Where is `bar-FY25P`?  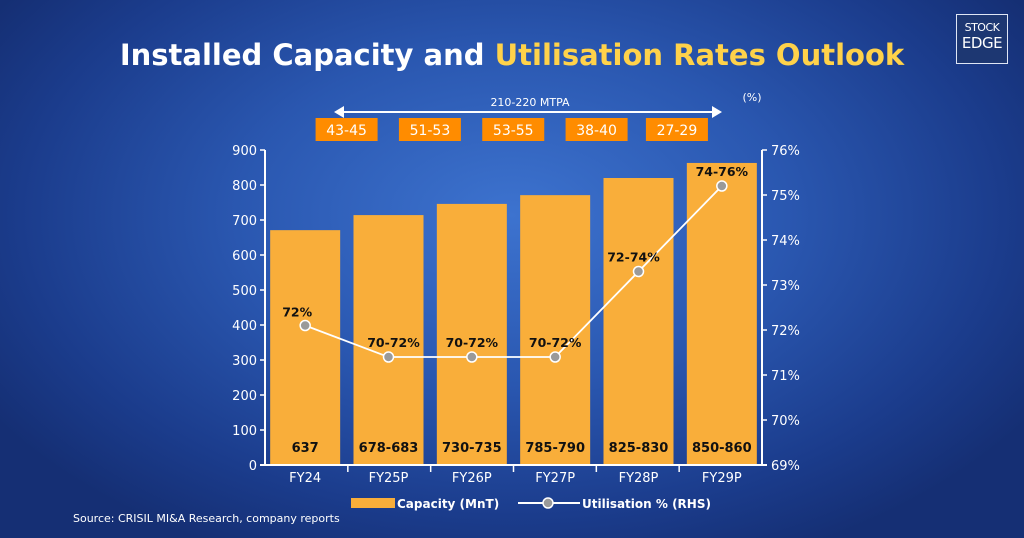 bar-FY25P is located at coordinates (388, 340).